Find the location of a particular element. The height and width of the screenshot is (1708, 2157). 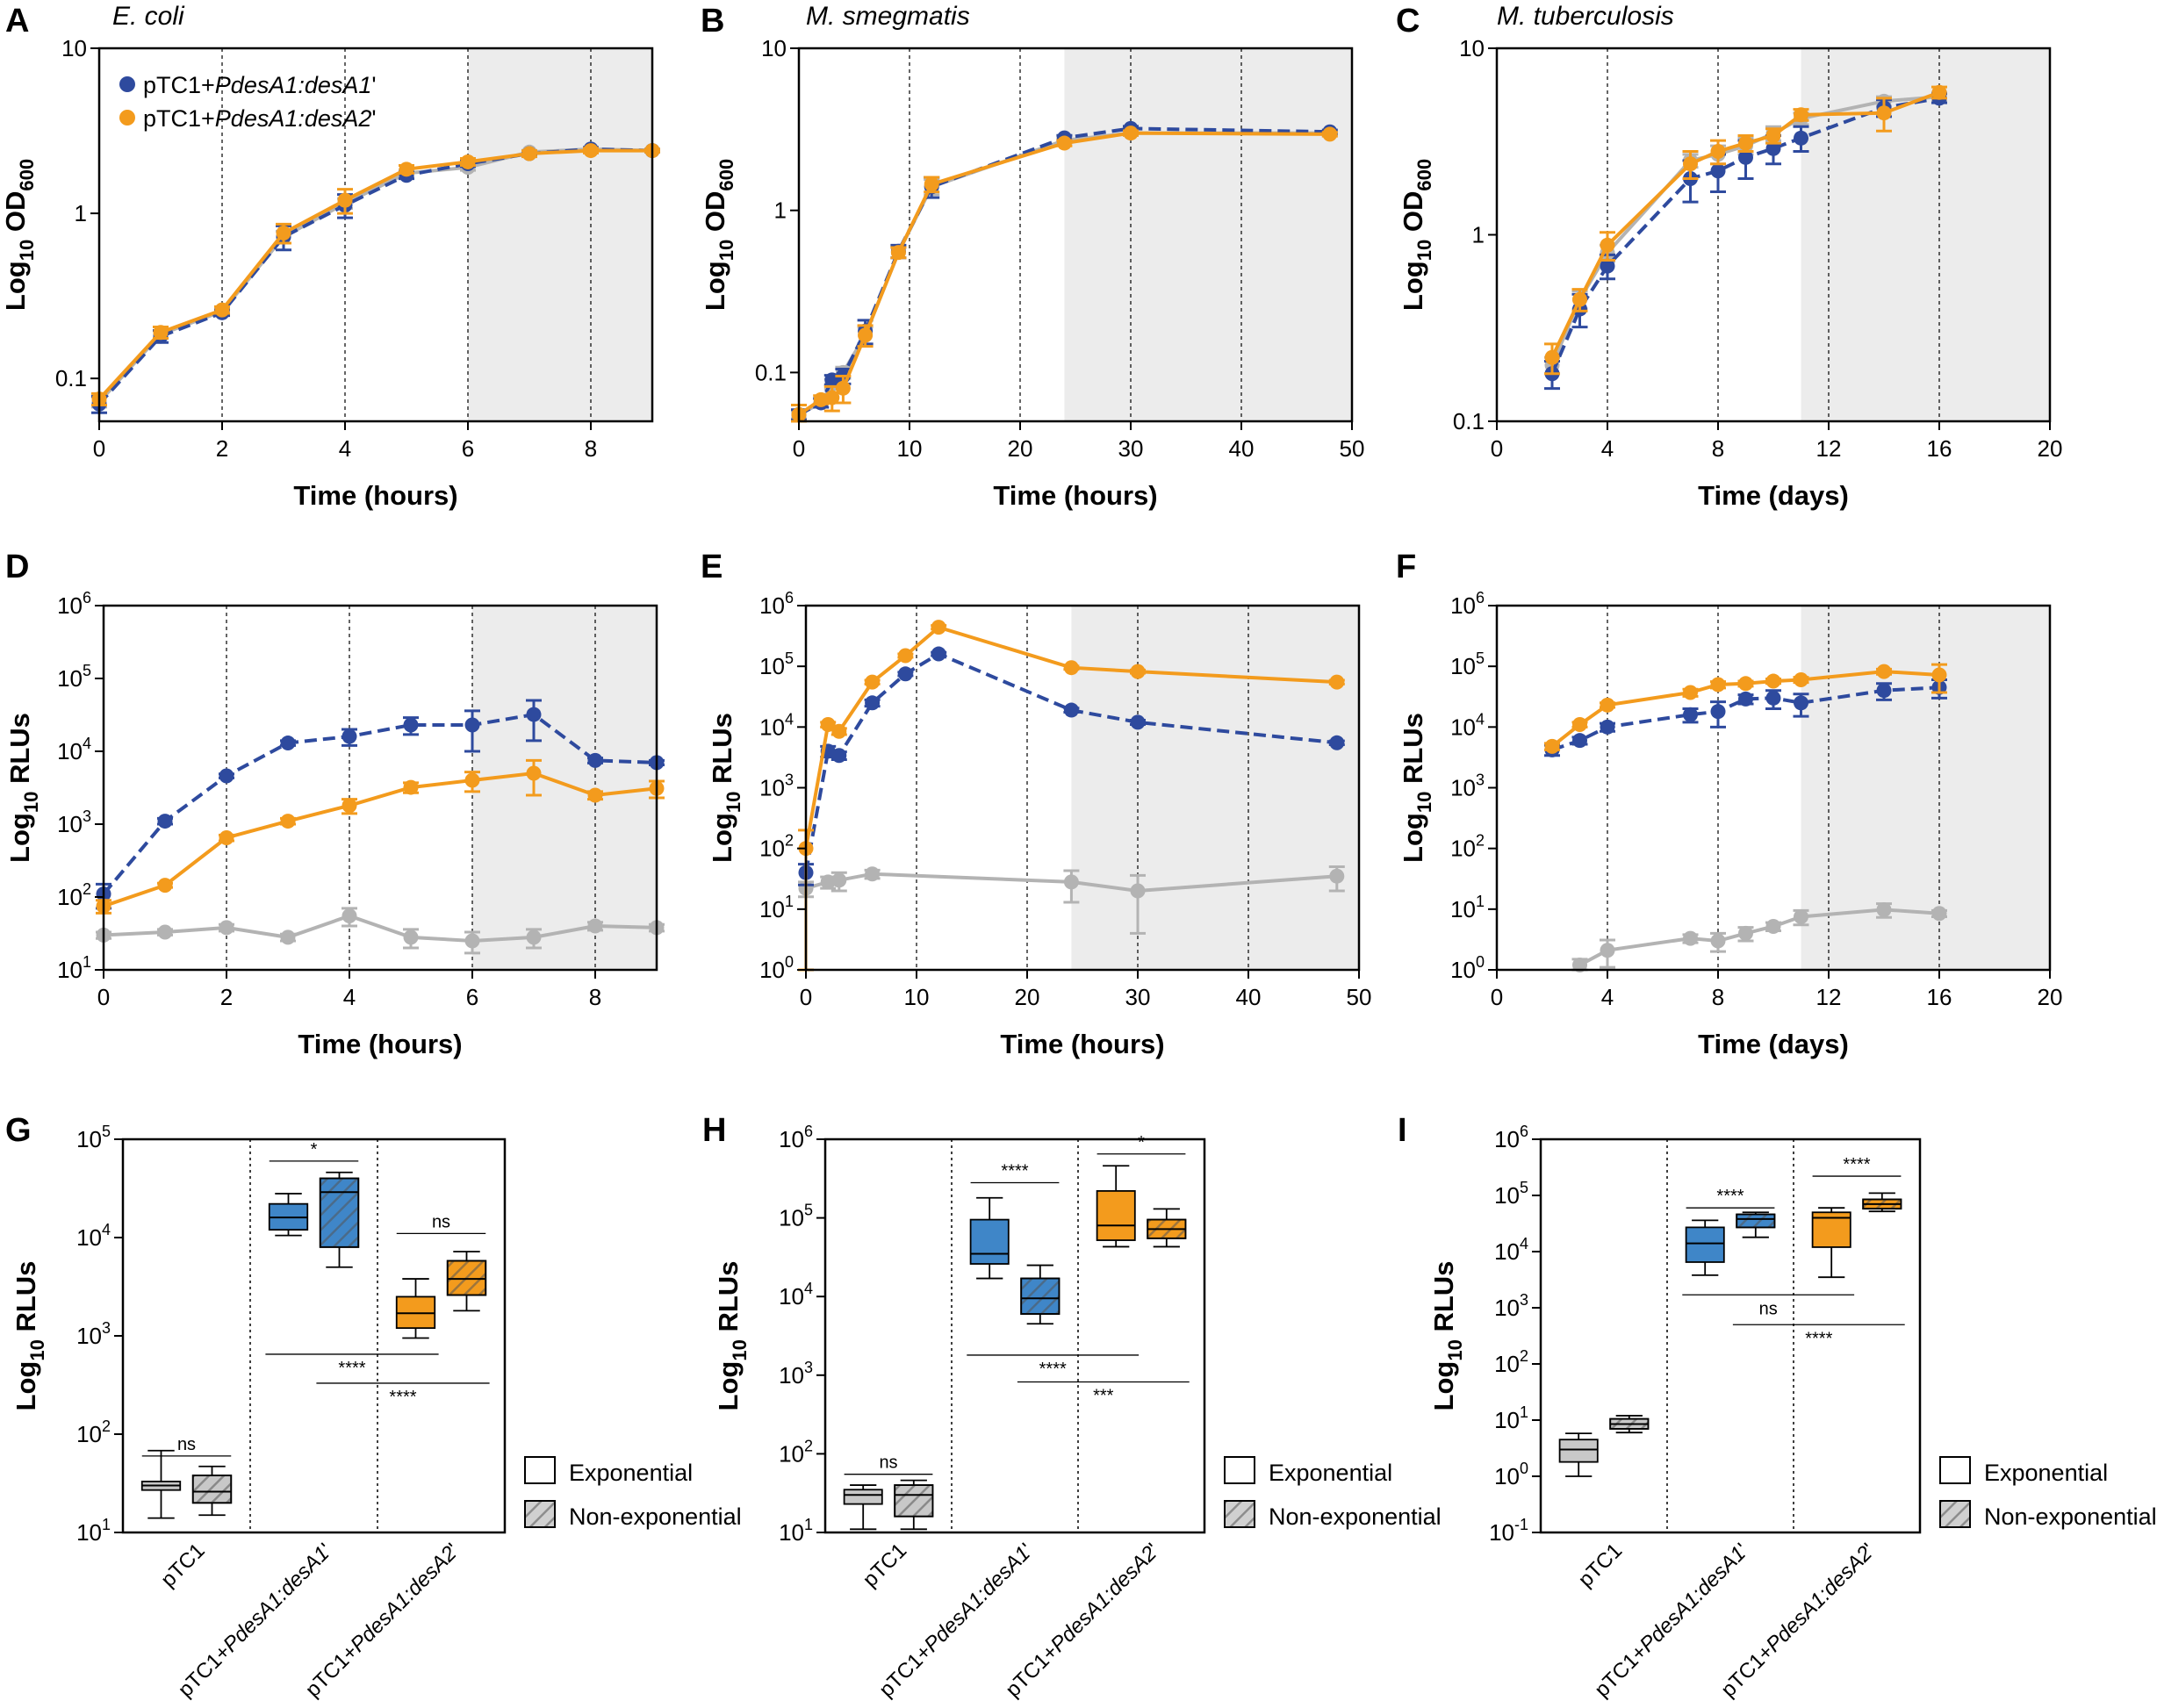

category-construct: PdesA1:desA1 is located at coordinates (977, 1598).